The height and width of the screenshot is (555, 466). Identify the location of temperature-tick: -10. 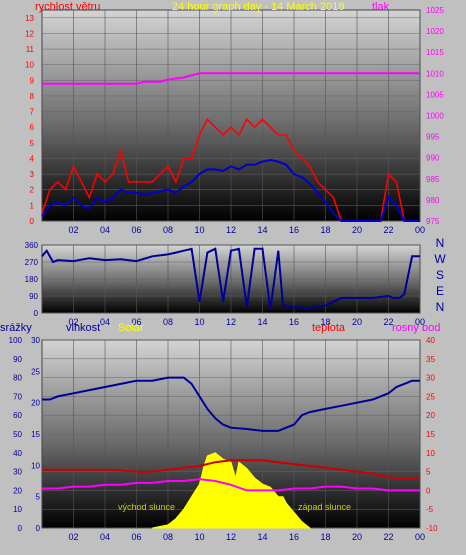
(432, 528).